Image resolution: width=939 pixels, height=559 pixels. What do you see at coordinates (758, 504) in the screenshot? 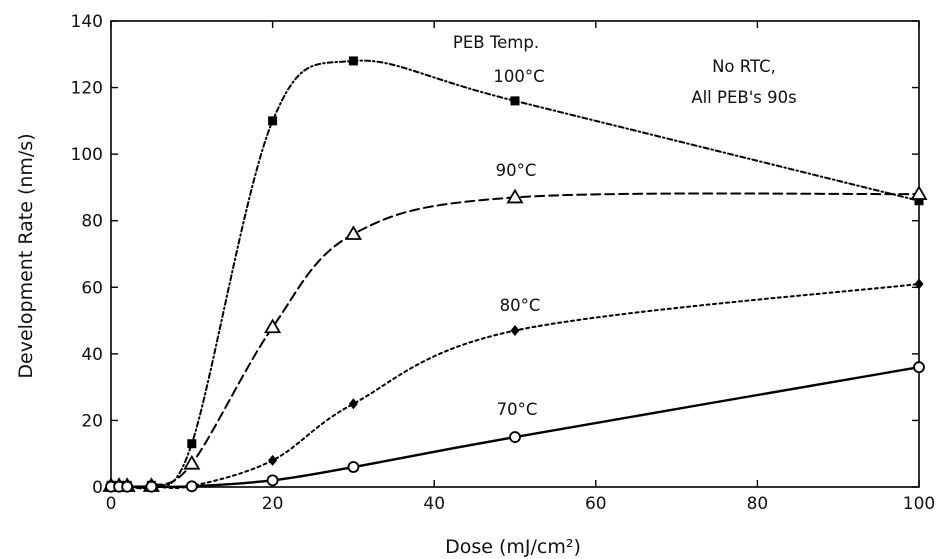
I see `x-tick-label-80: 80` at bounding box center [758, 504].